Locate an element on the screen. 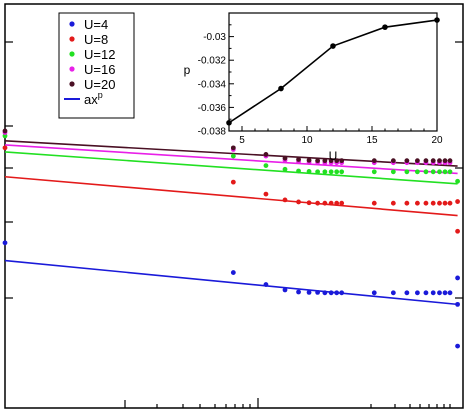 The width and height of the screenshot is (474, 413). legend-label: U=8 is located at coordinates (96, 39).